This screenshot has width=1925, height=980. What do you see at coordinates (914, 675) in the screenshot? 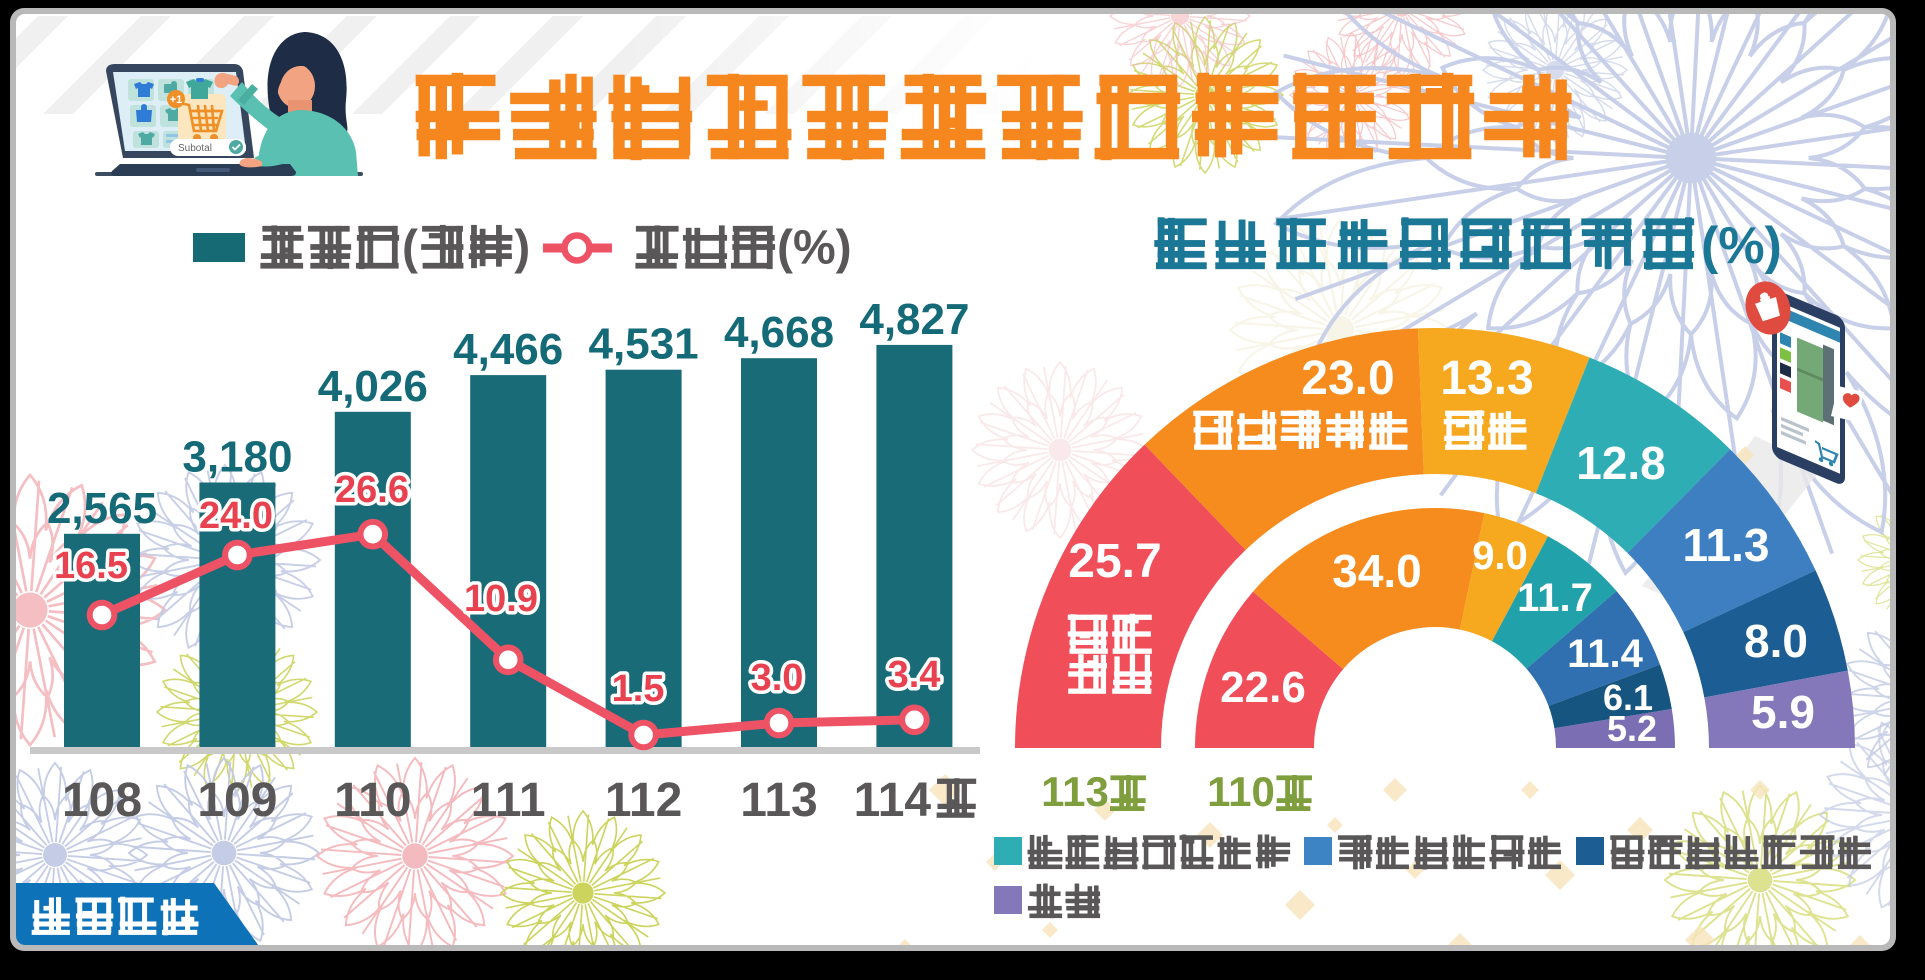
I see `svg-text: 3.4` at bounding box center [914, 675].